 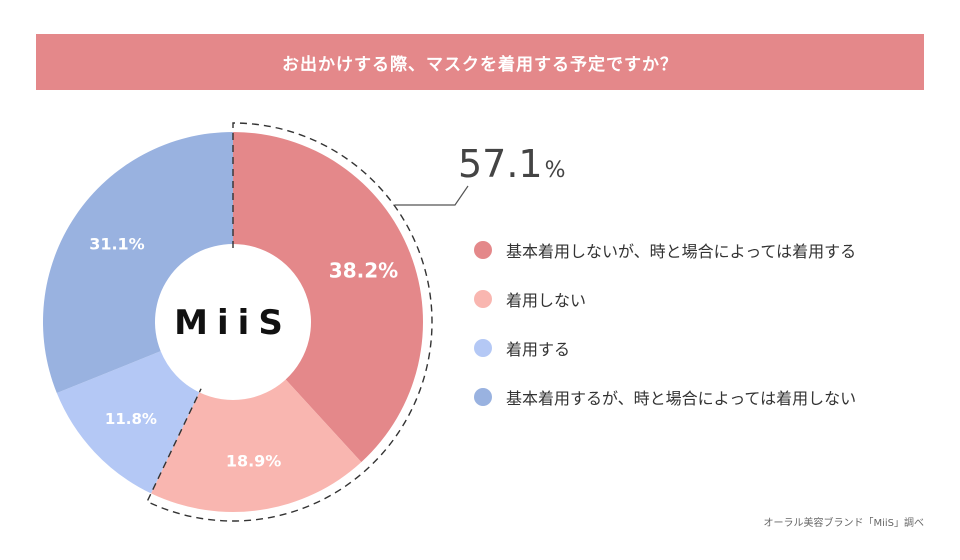 I want to click on legend-label: 着用する, so click(x=538, y=349).